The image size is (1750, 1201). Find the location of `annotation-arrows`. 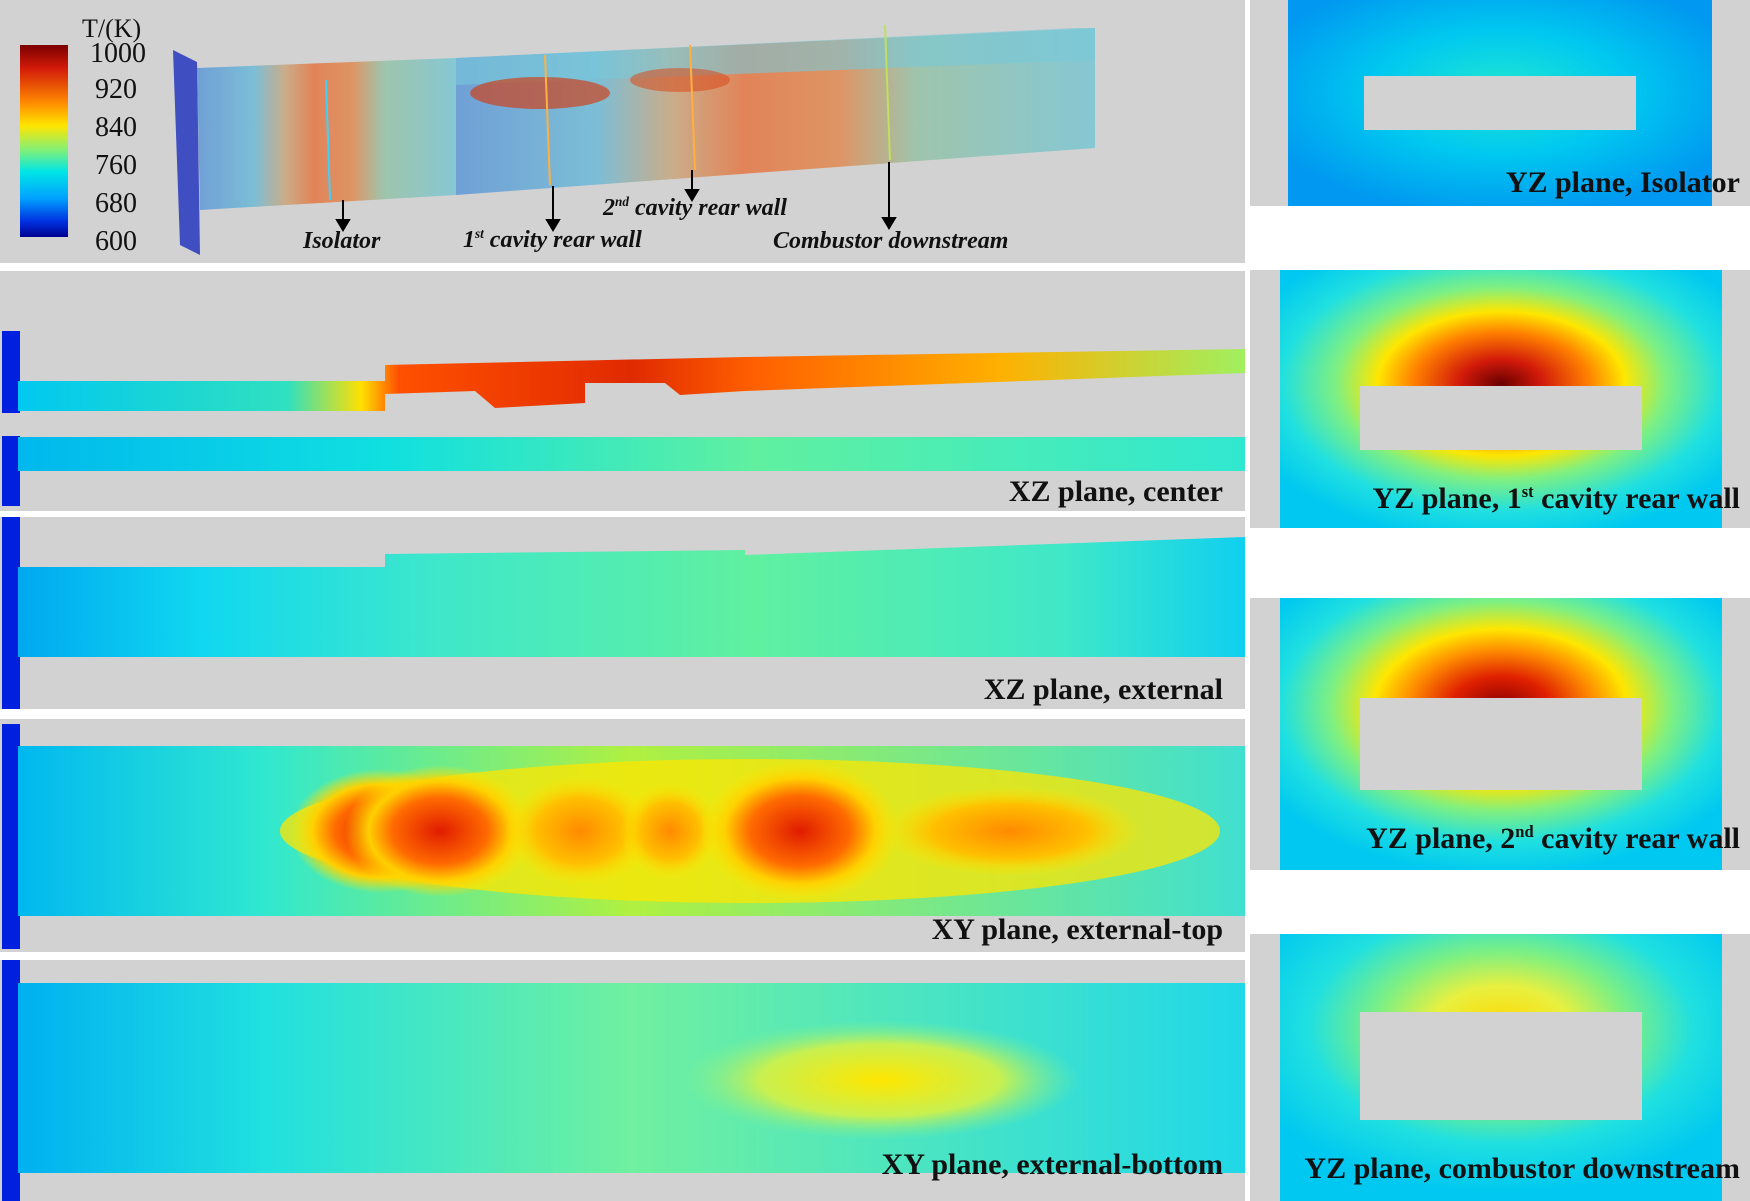

annotation-arrows is located at coordinates (616, 197).